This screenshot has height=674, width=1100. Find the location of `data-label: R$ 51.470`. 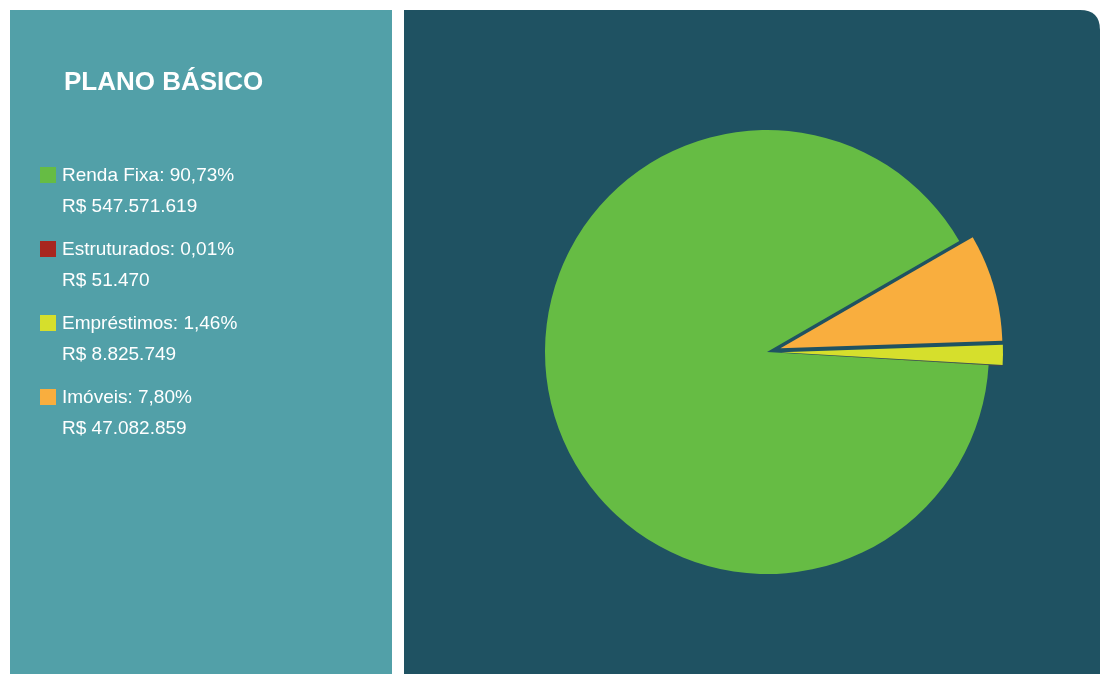

data-label: R$ 51.470 is located at coordinates (106, 279).